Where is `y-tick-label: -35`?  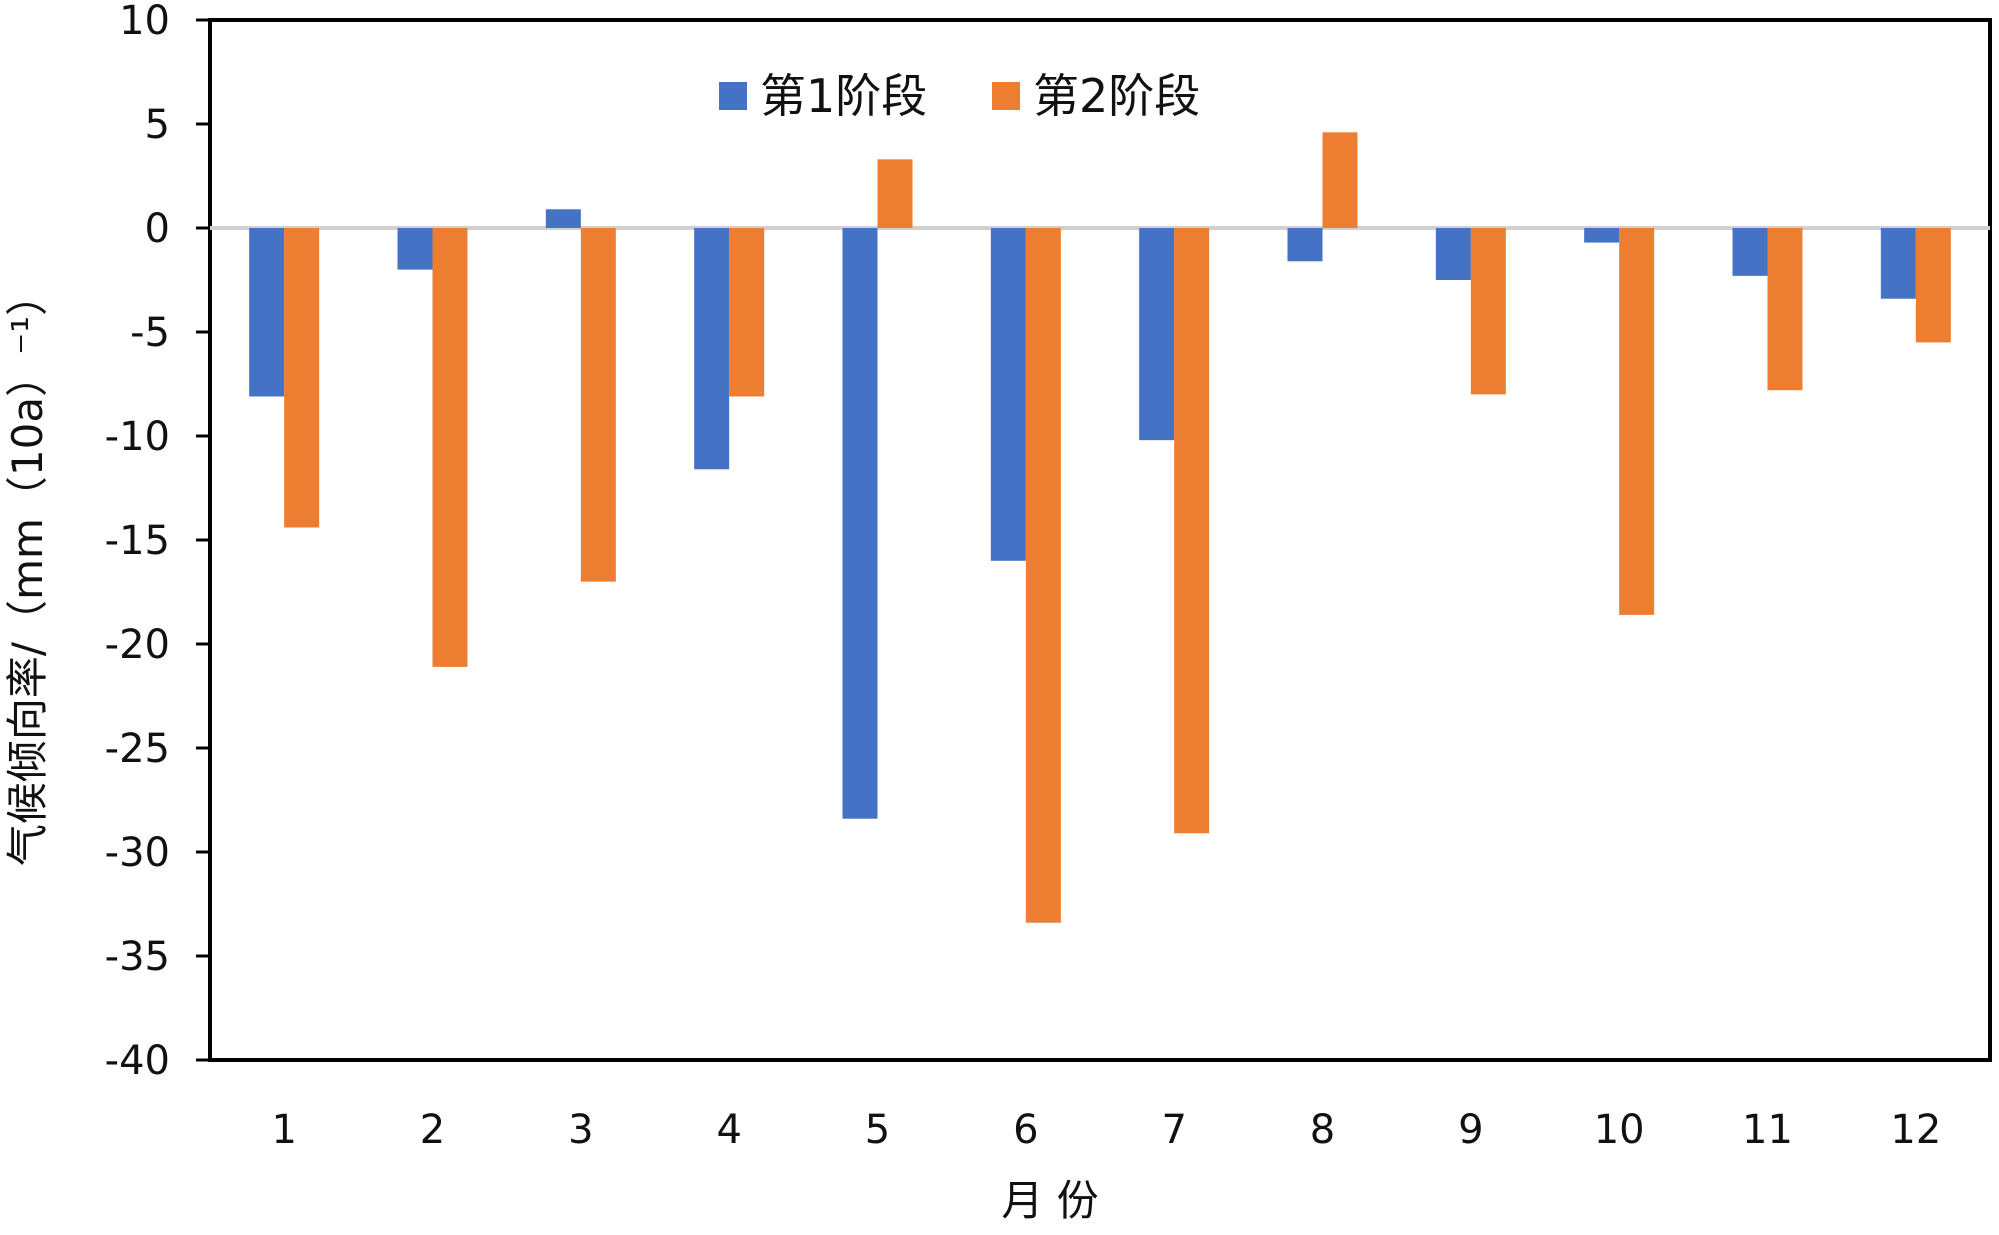 y-tick-label: -35 is located at coordinates (137, 957).